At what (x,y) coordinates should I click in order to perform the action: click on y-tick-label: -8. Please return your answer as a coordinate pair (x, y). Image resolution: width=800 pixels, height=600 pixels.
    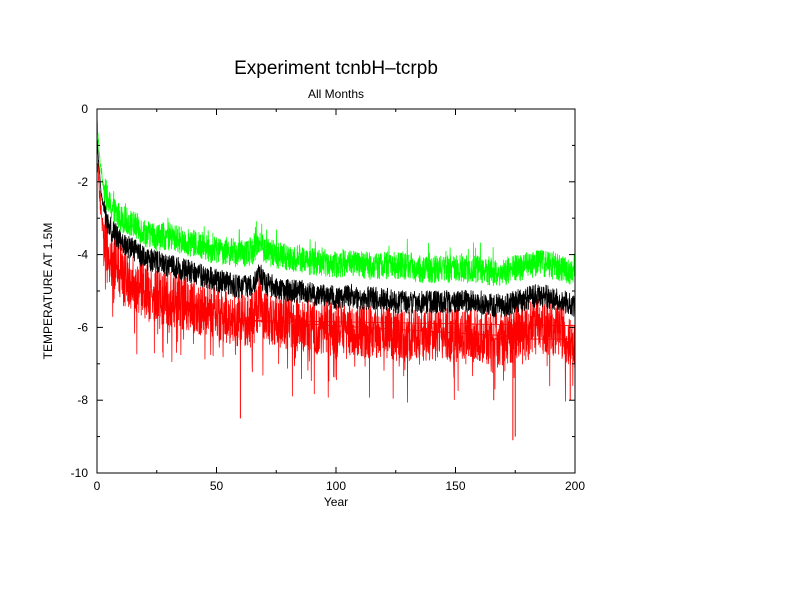
    Looking at the image, I should click on (82, 400).